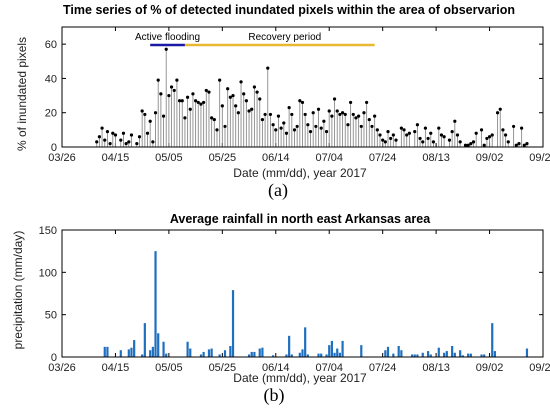 This screenshot has height=419, width=550. What do you see at coordinates (539, 158) in the screenshot?
I see `x-tick-label: 09/22` at bounding box center [539, 158].